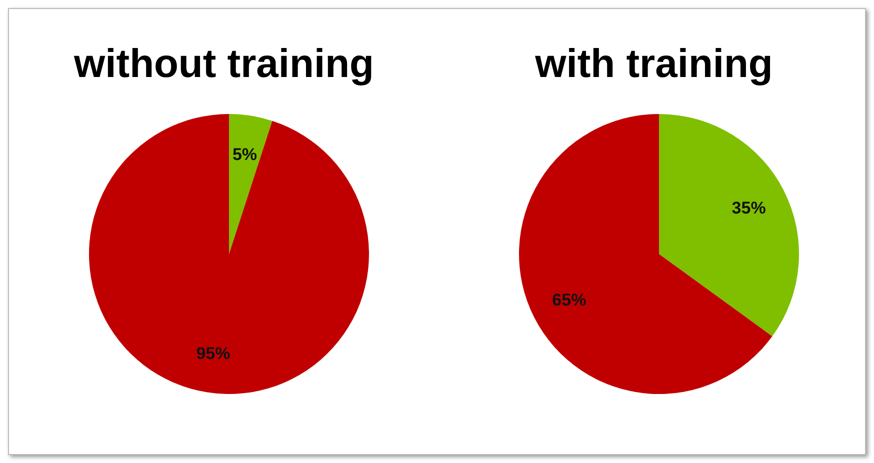 The height and width of the screenshot is (463, 874). Describe the element at coordinates (224, 64) in the screenshot. I see `chart-title: without training` at that location.